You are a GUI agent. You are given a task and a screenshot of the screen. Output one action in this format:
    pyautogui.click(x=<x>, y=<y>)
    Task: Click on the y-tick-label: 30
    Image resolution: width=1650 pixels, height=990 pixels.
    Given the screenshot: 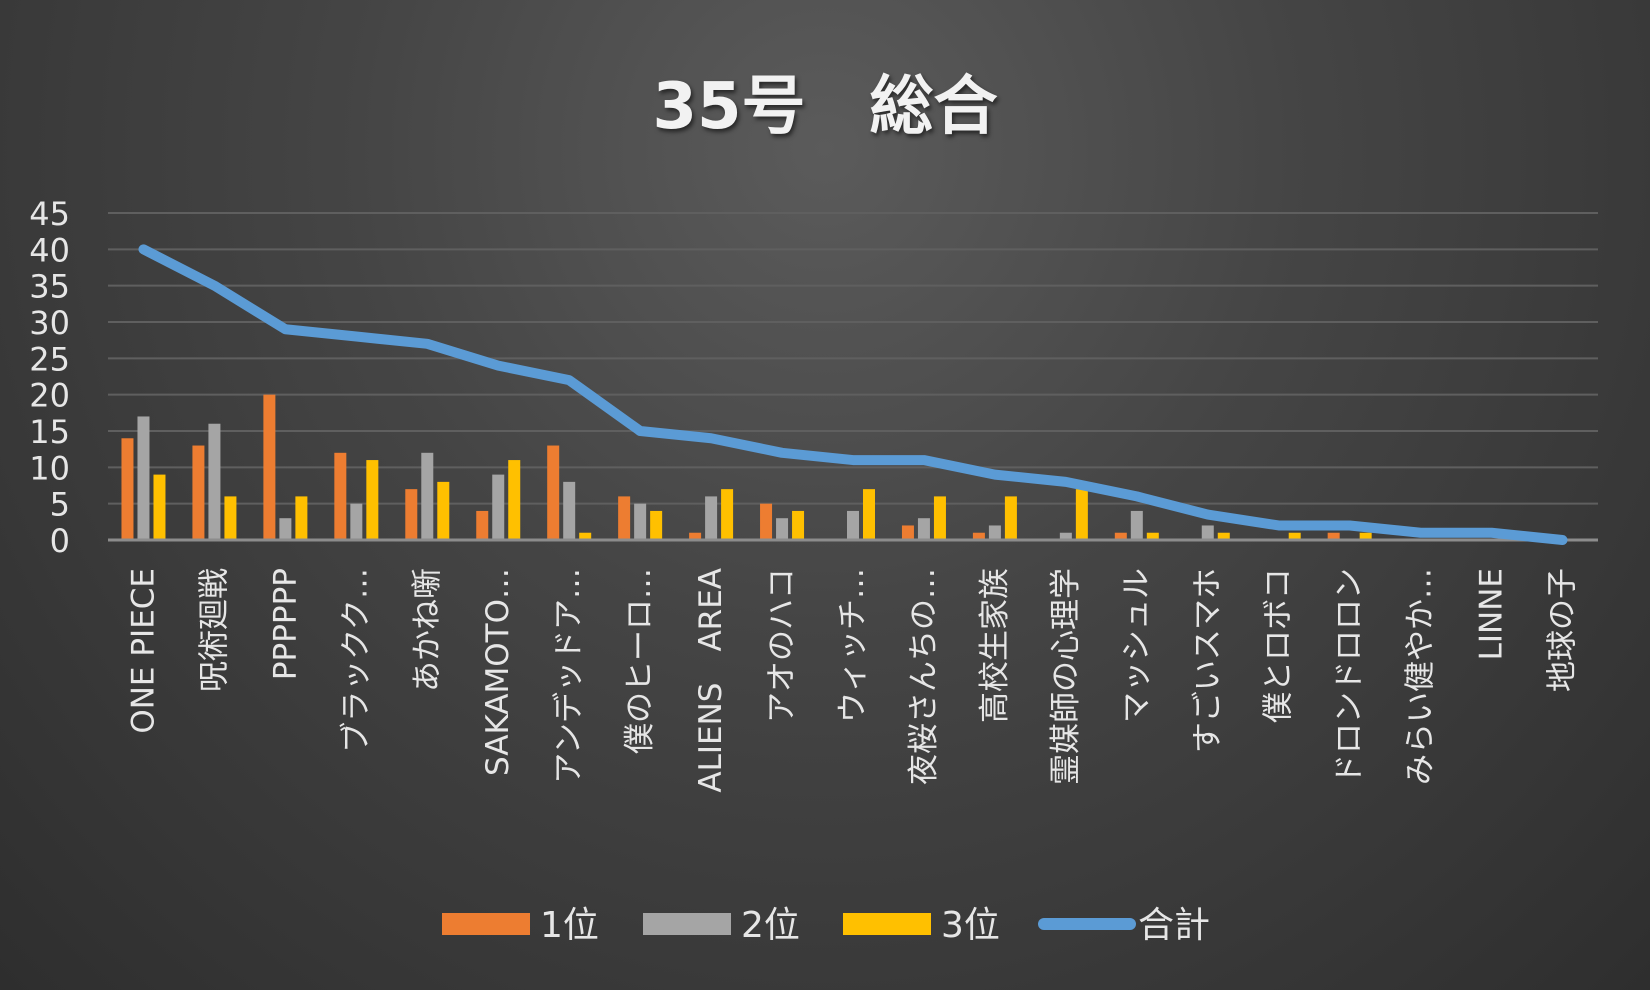 What is the action you would take?
    pyautogui.click(x=49, y=323)
    